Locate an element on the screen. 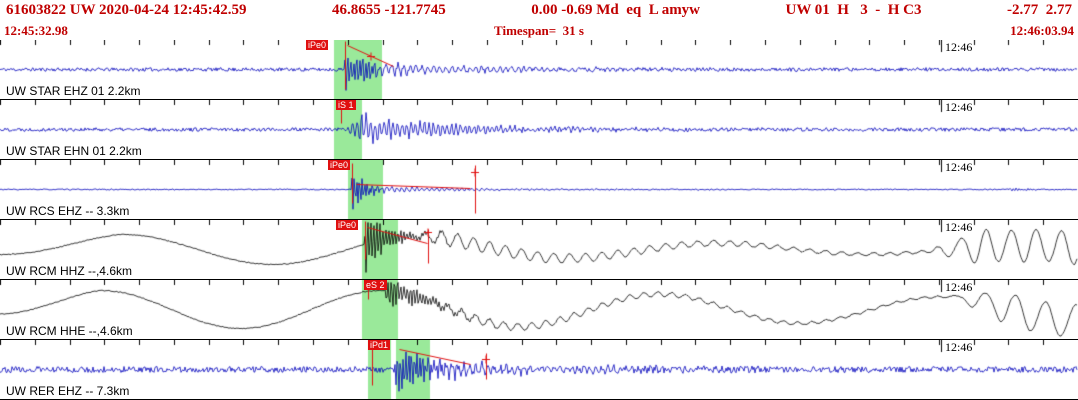 The width and height of the screenshot is (1078, 400). station-label: UW RCM HHZ --,4.6km is located at coordinates (69, 270).